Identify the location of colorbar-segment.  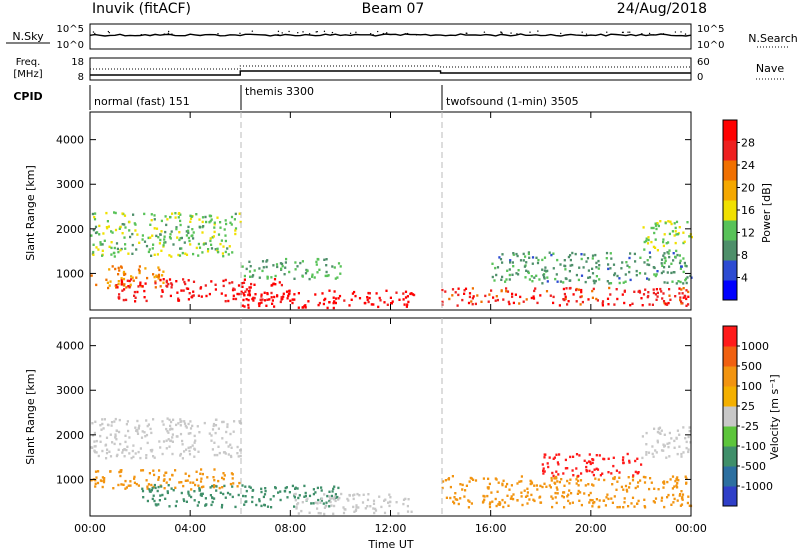
(730, 376).